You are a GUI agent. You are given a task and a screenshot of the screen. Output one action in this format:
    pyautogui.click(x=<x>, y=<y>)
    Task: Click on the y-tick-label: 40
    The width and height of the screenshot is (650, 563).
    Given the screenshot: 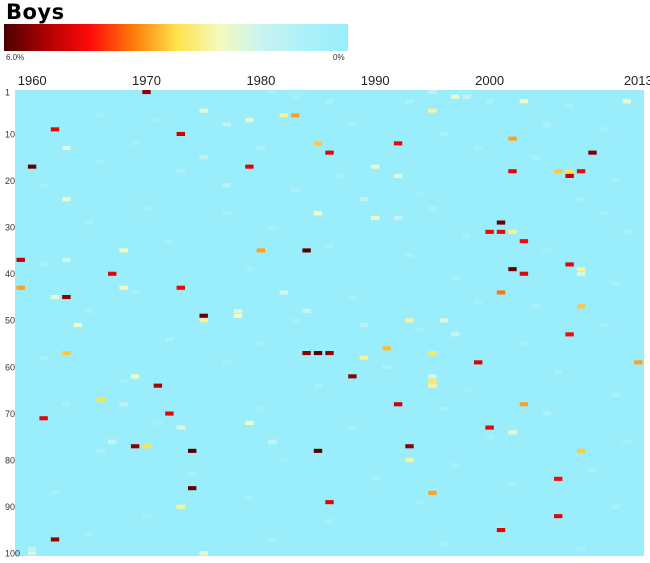 What is the action you would take?
    pyautogui.click(x=10, y=274)
    